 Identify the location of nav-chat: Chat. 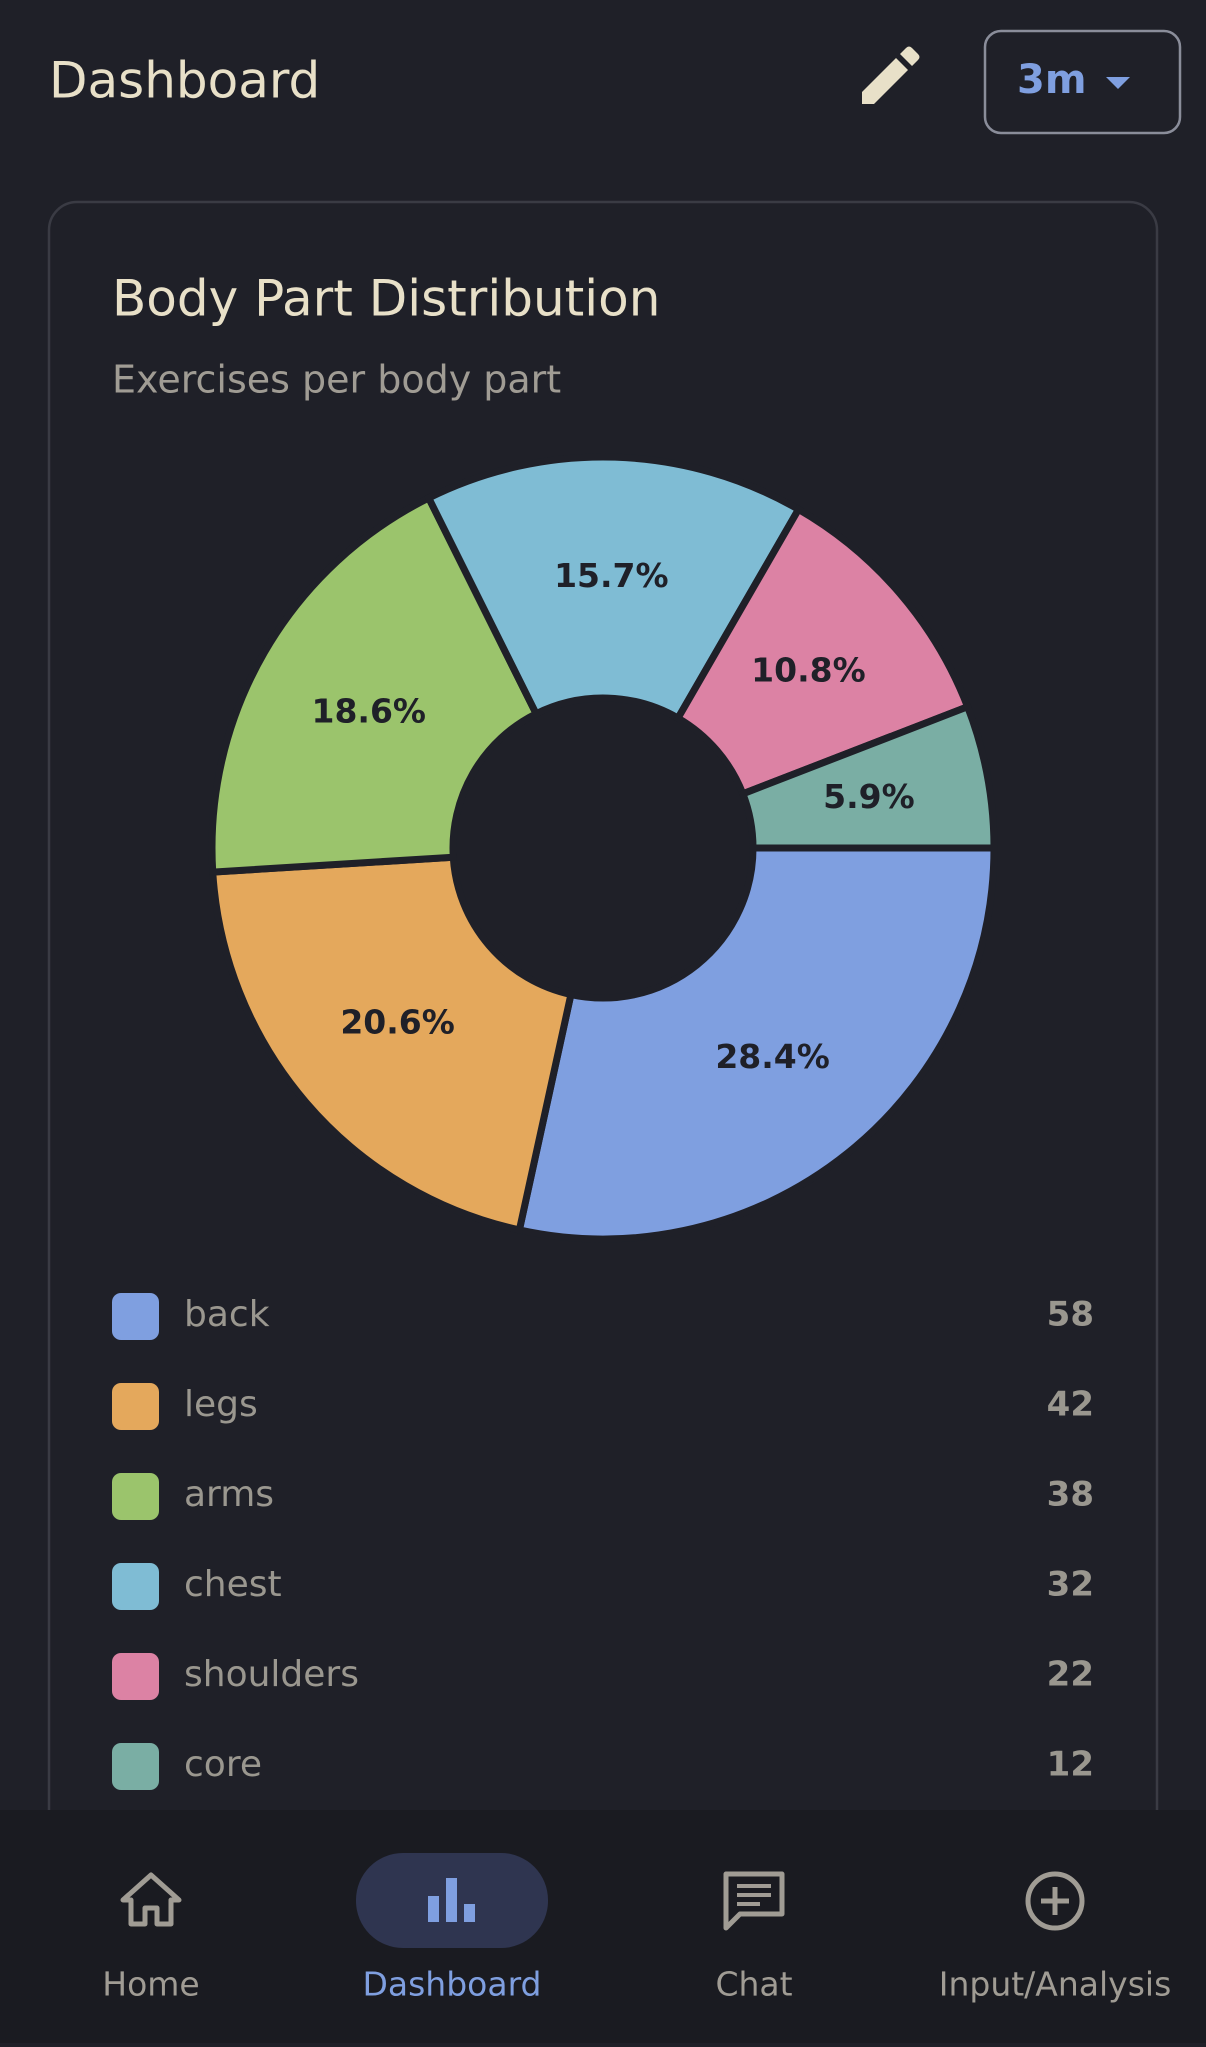
(754, 1937).